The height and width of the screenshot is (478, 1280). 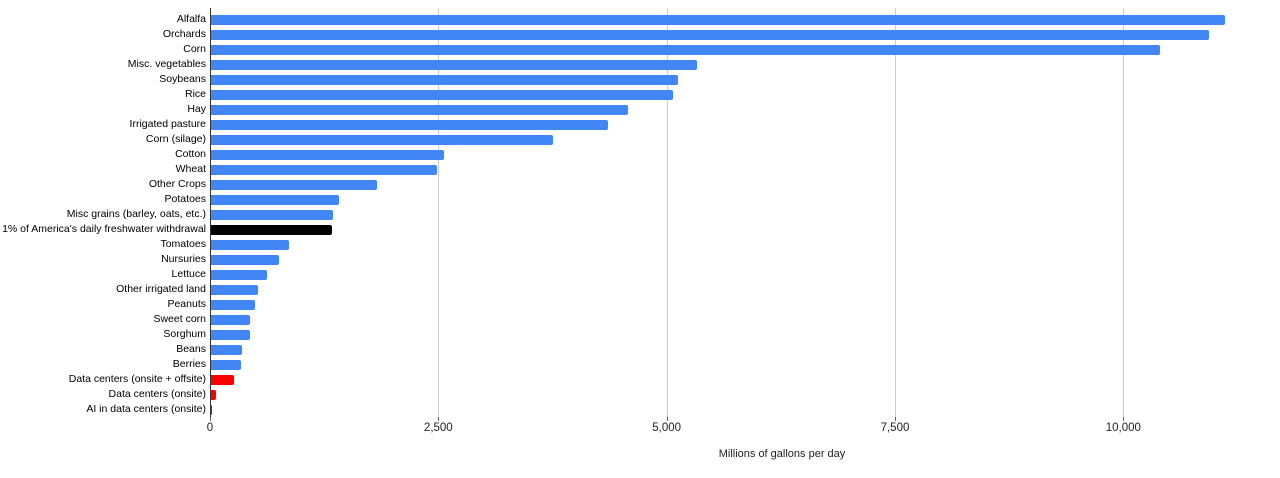 What do you see at coordinates (175, 139) in the screenshot?
I see `category-label: Corn (silage)` at bounding box center [175, 139].